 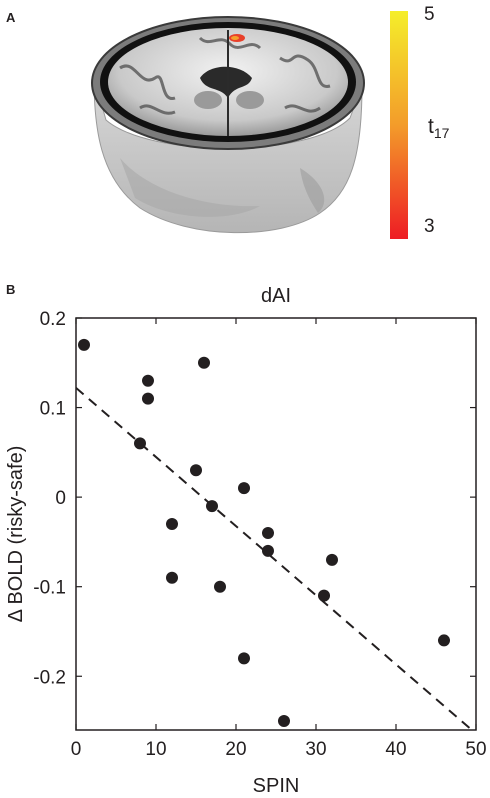 I want to click on x-tick-label: 40, so click(x=395, y=749).